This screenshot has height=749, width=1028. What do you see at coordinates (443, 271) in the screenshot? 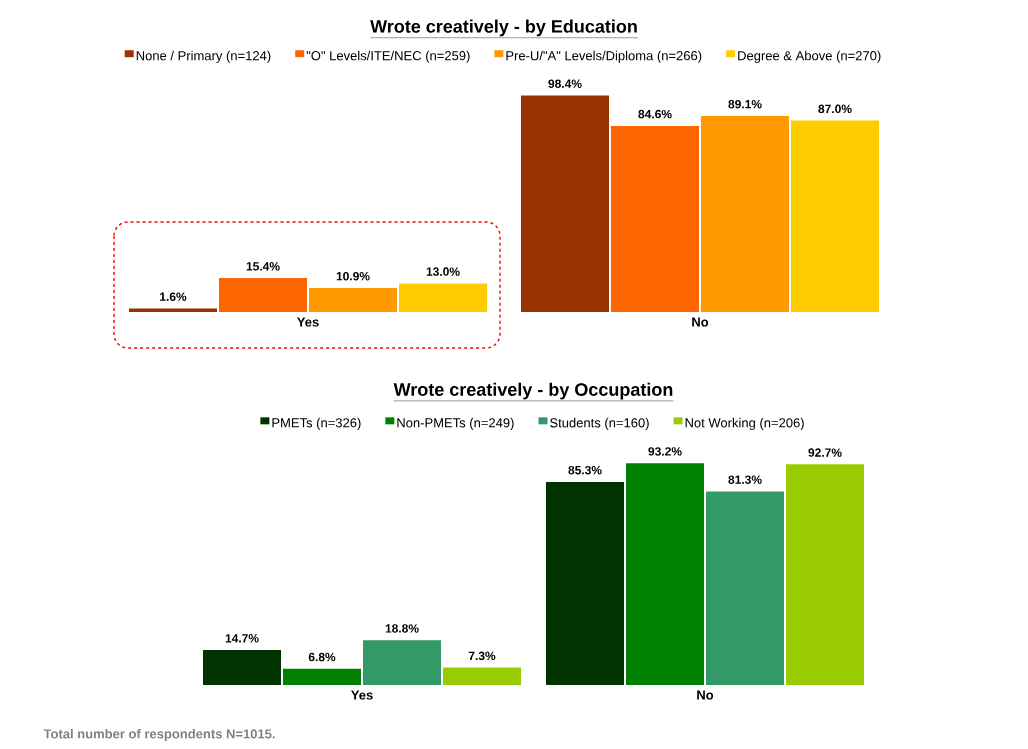
I see `data-label: 13.0%` at bounding box center [443, 271].